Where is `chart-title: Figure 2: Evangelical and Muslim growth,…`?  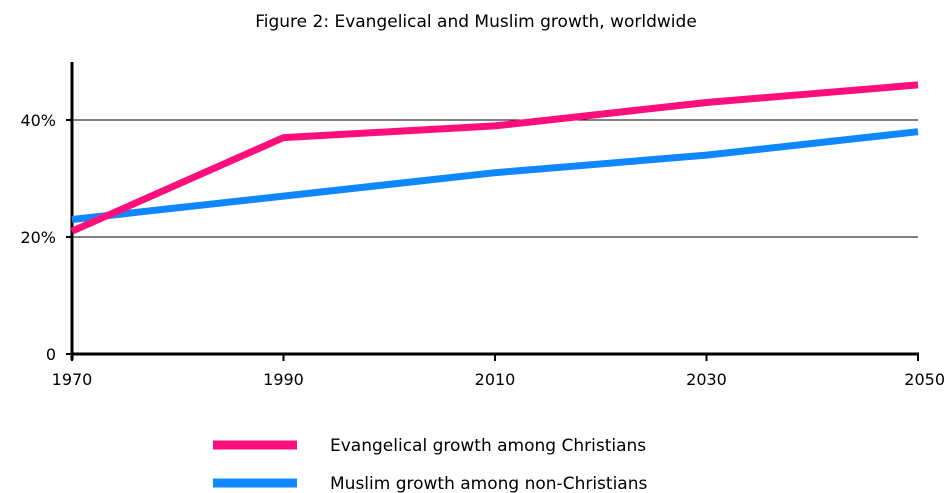
chart-title: Figure 2: Evangelical and Muslim growth,… is located at coordinates (476, 22).